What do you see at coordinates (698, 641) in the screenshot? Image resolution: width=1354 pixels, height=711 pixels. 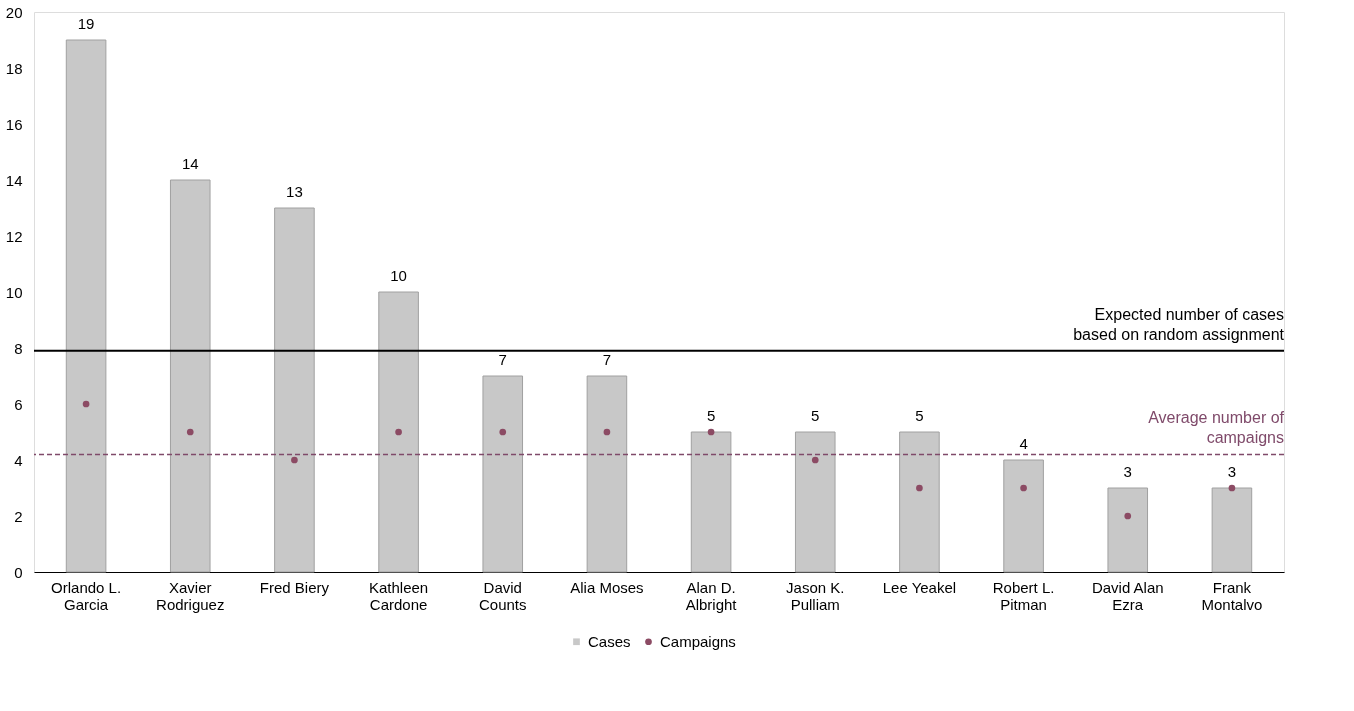 I see `legend-label: Campaigns` at bounding box center [698, 641].